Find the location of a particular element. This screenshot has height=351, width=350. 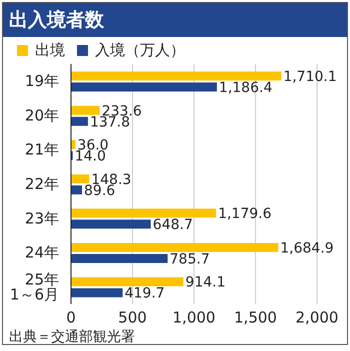

y-tick-label: 22年 is located at coordinates (41, 184).